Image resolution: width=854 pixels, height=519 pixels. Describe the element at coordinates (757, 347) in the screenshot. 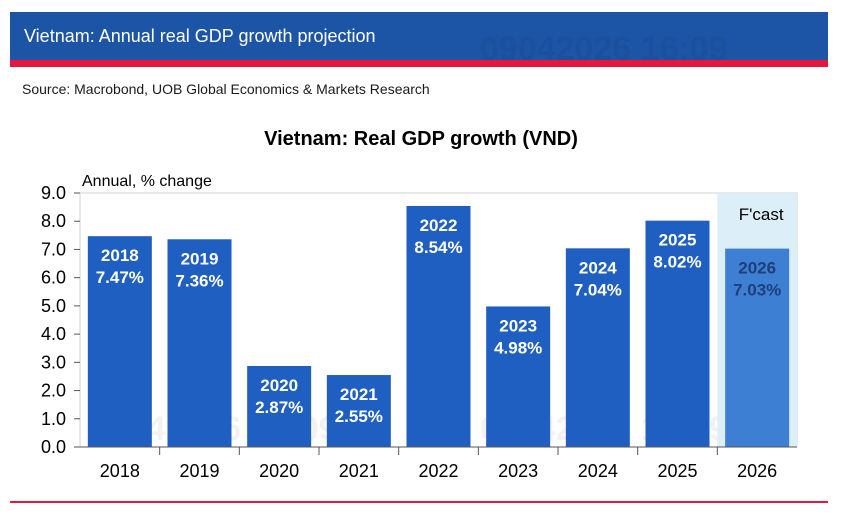

I see `bar-2026` at that location.